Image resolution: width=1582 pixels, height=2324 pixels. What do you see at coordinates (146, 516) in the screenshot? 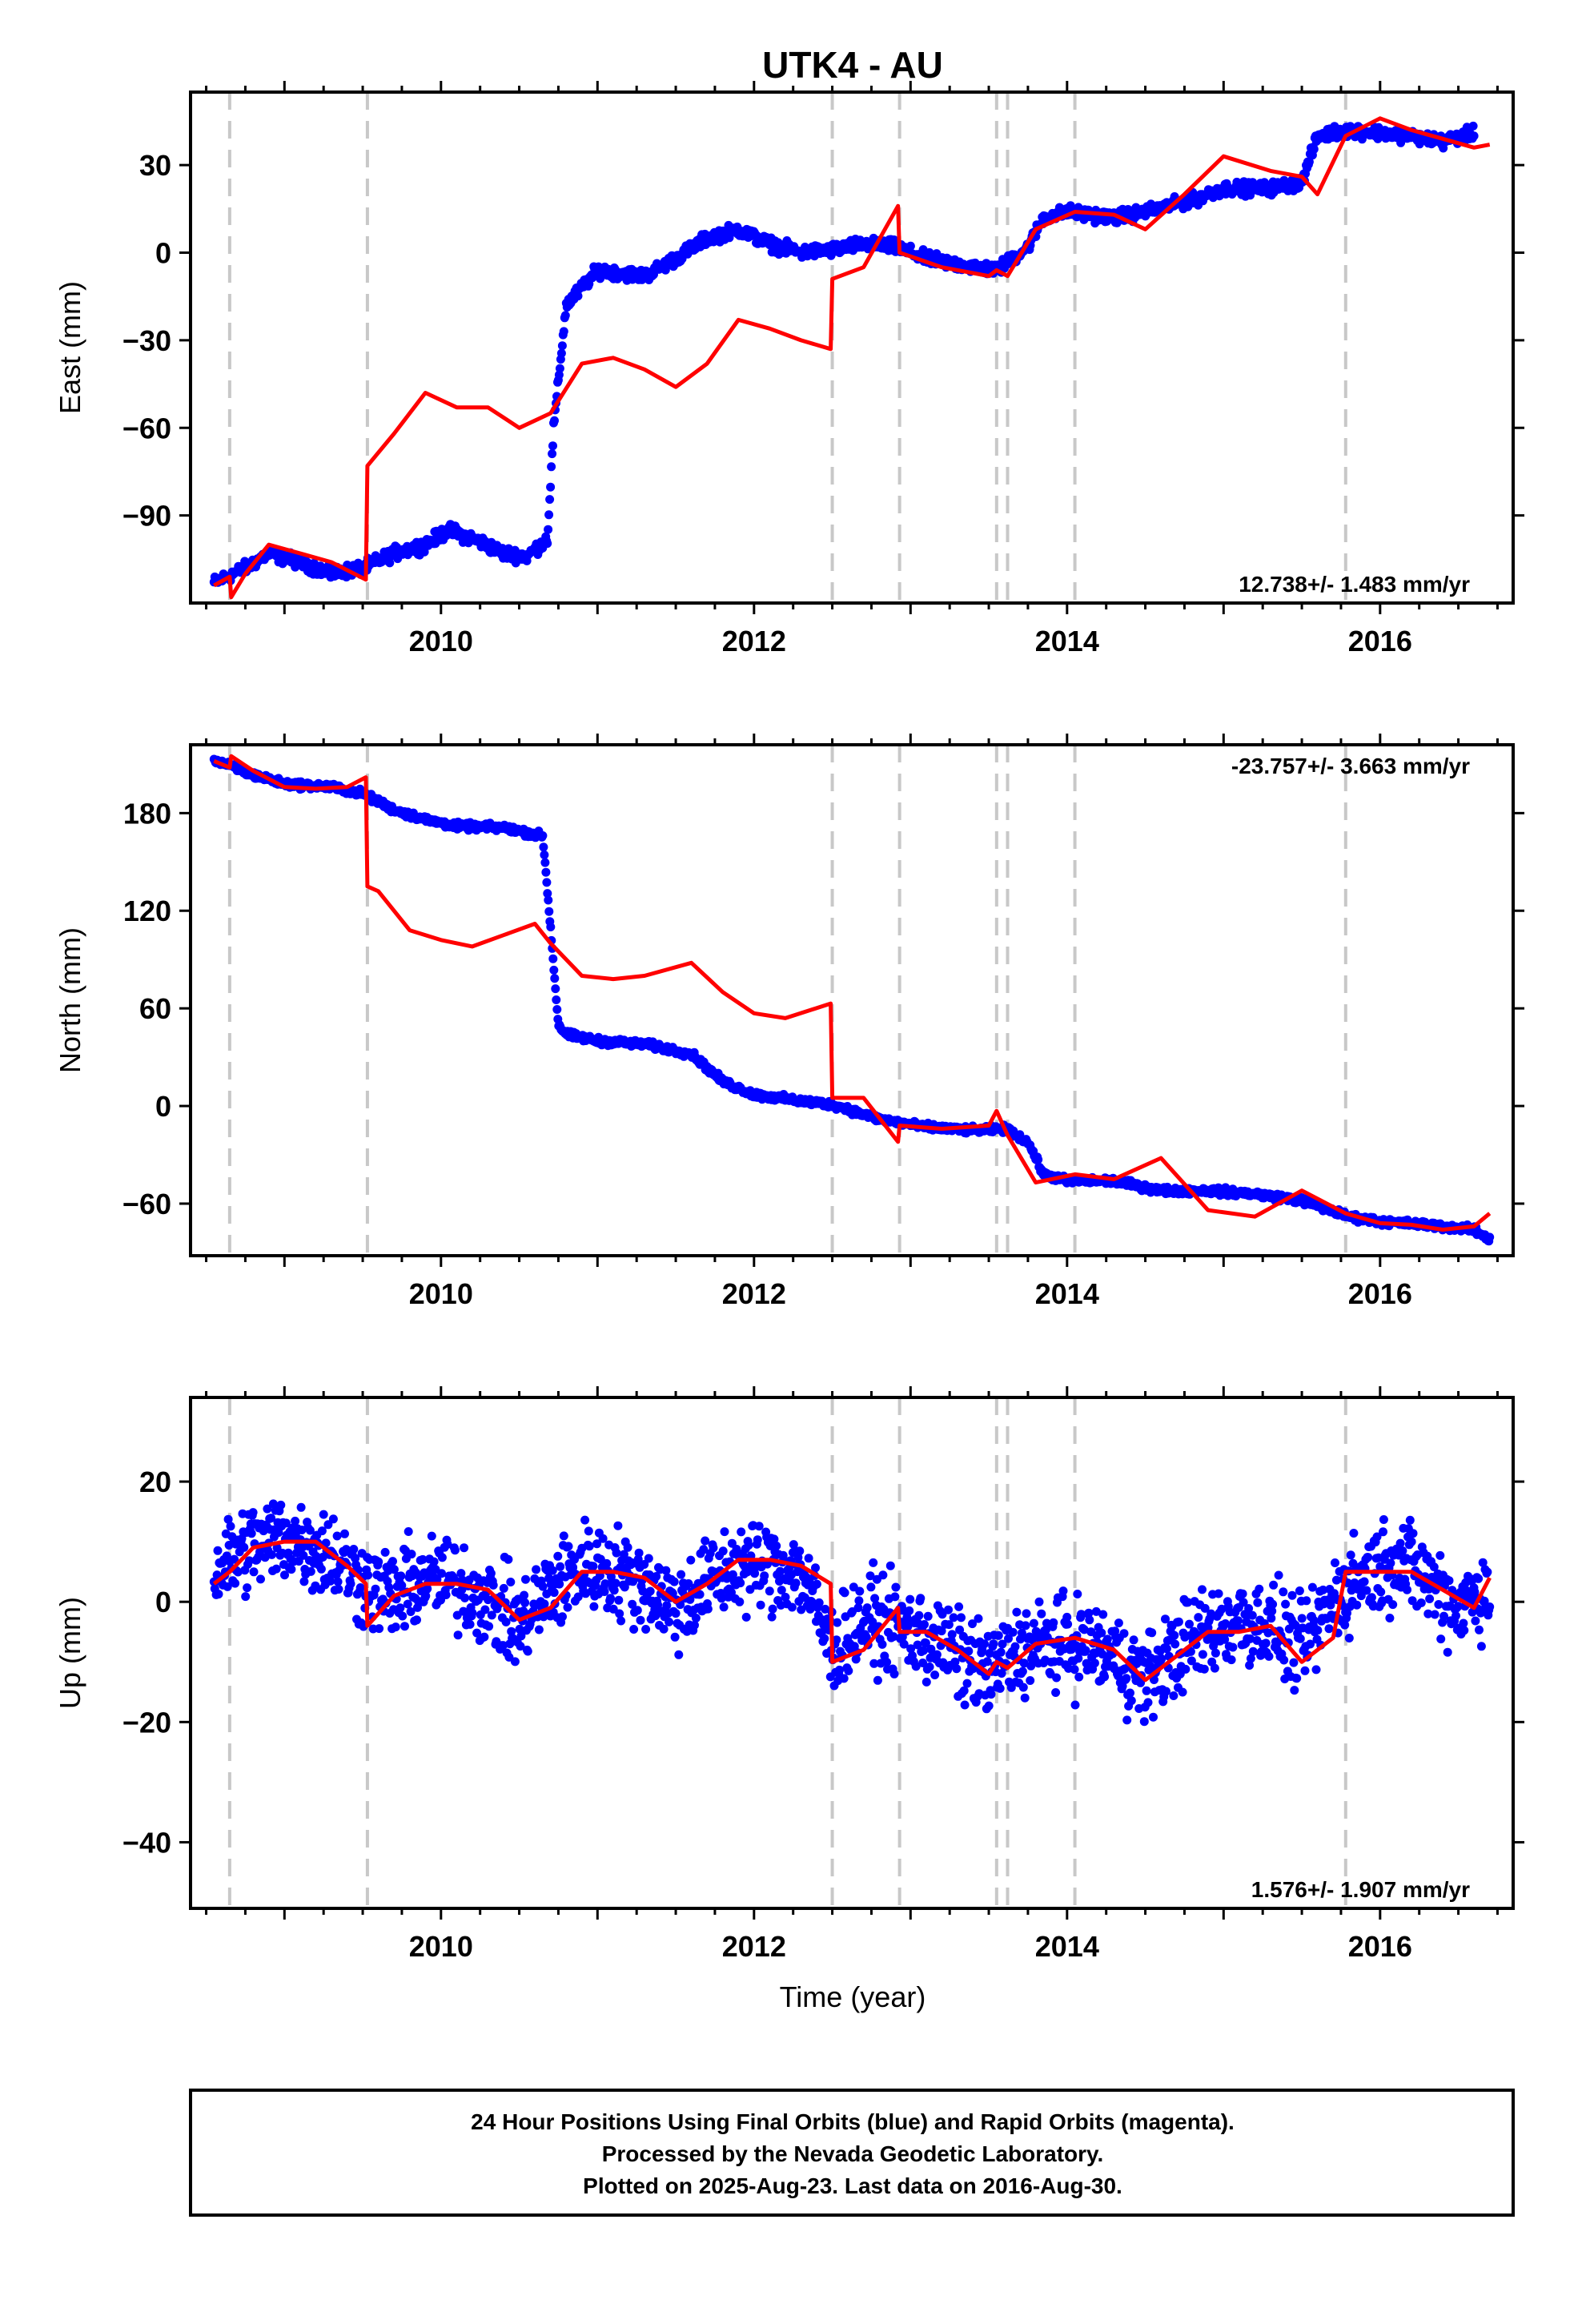
I see `east-ytick-label: −90` at bounding box center [146, 516].